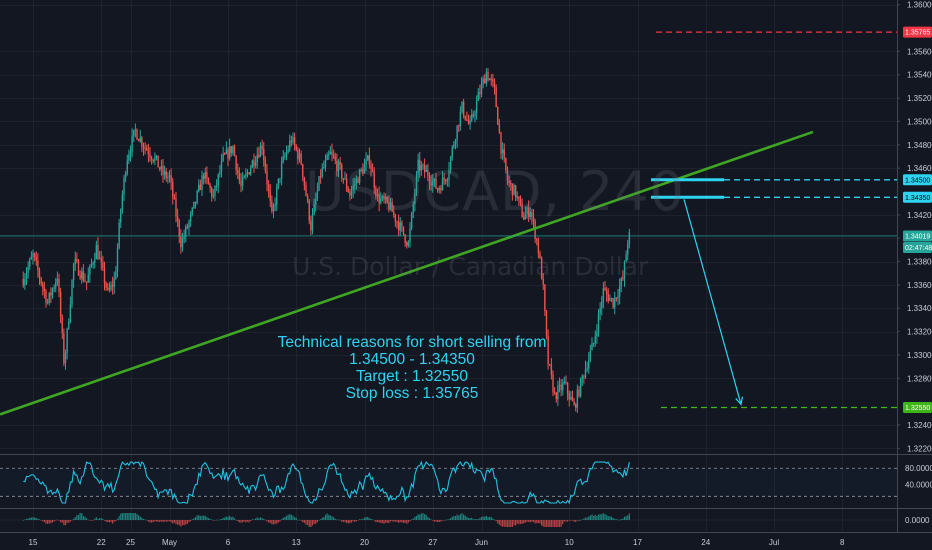 This screenshot has width=932, height=550. What do you see at coordinates (569, 542) in the screenshot?
I see `time-axis-label: 10` at bounding box center [569, 542].